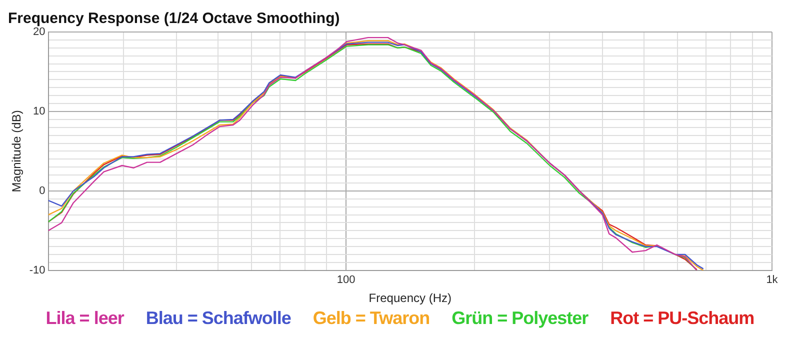 This screenshot has width=800, height=350. Describe the element at coordinates (772, 280) in the screenshot. I see `x-tick-label: 1k` at that location.